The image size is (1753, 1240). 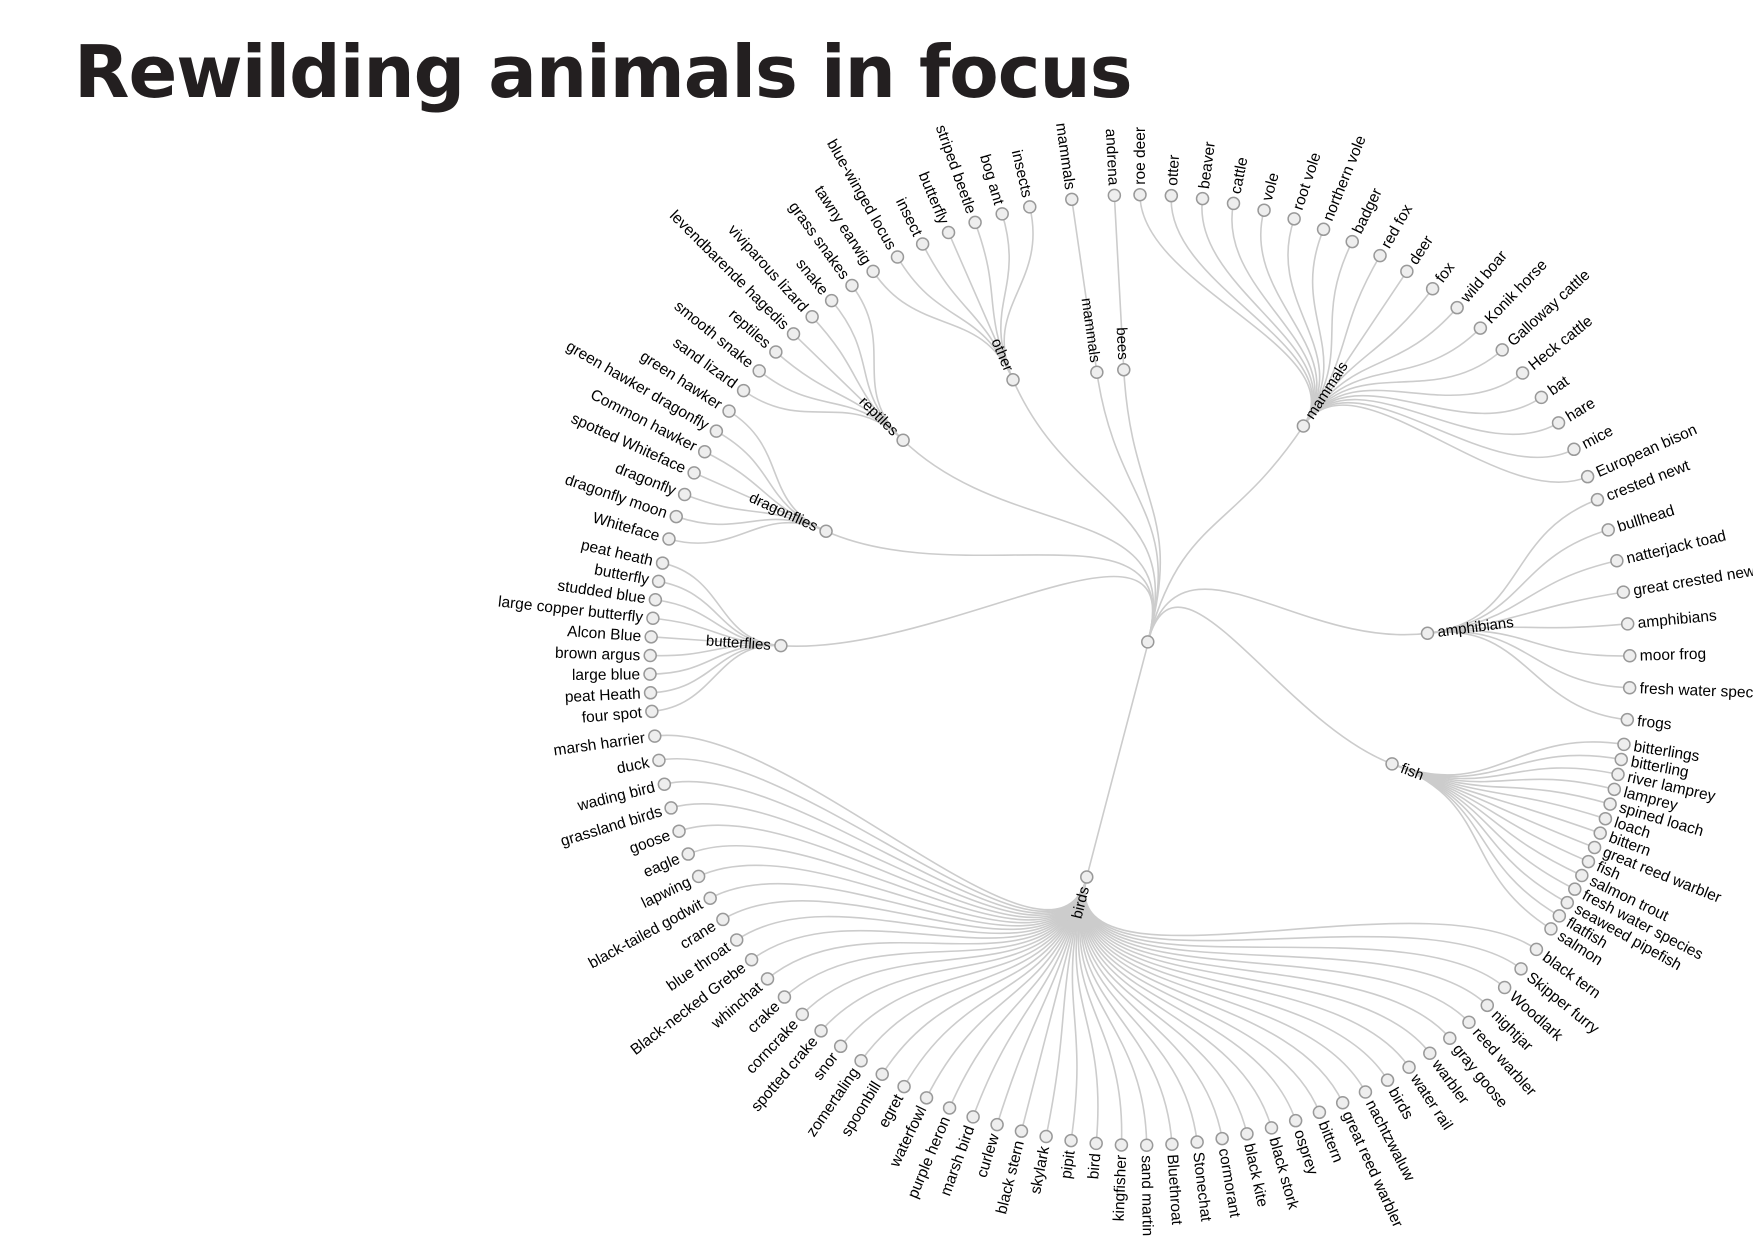 I want to click on leaf-node-3-17: Bluethroat, so click(x=1175, y=1181).